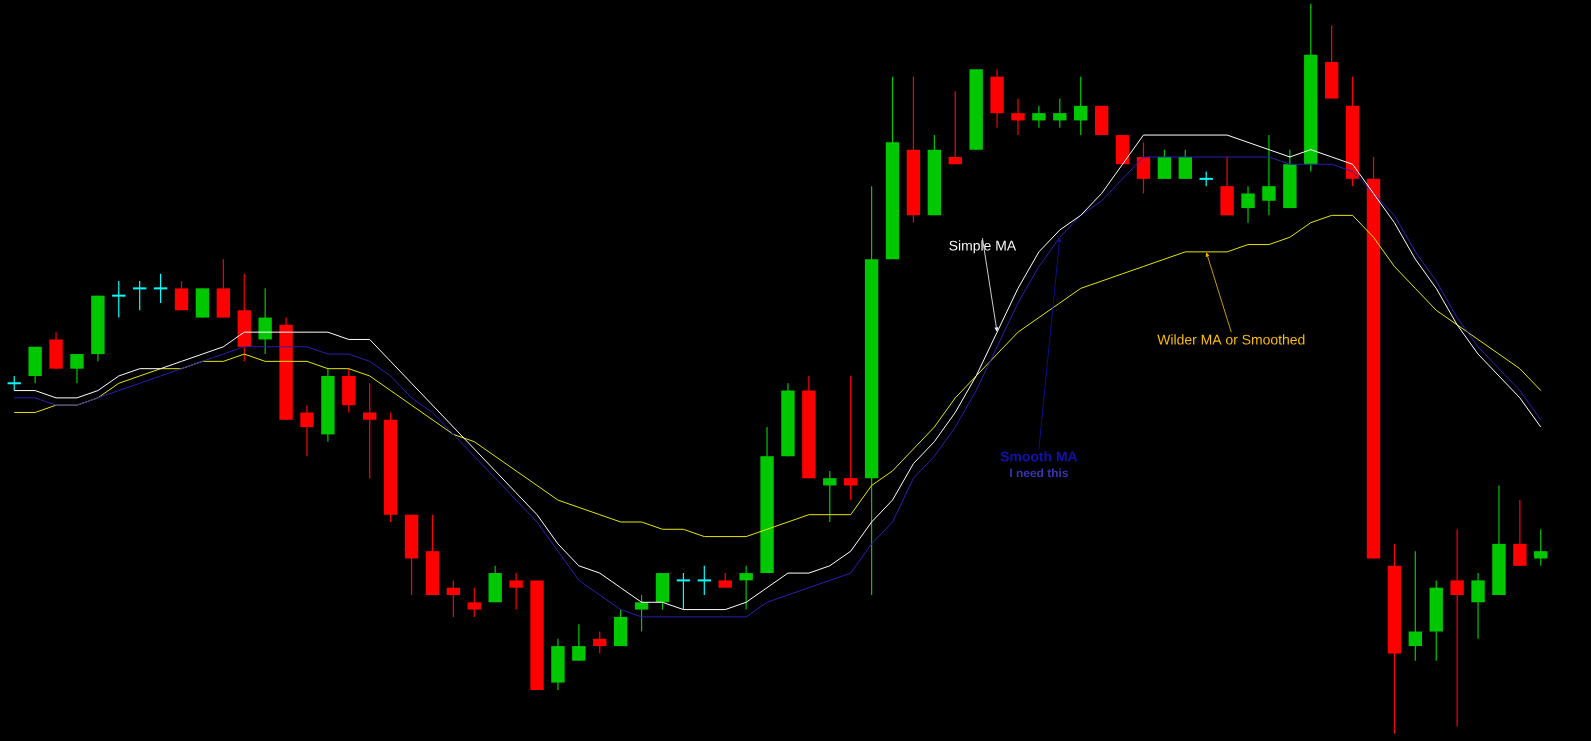 The height and width of the screenshot is (741, 1591). What do you see at coordinates (1231, 339) in the screenshot?
I see `text: Wilder MA or Smoothed` at bounding box center [1231, 339].